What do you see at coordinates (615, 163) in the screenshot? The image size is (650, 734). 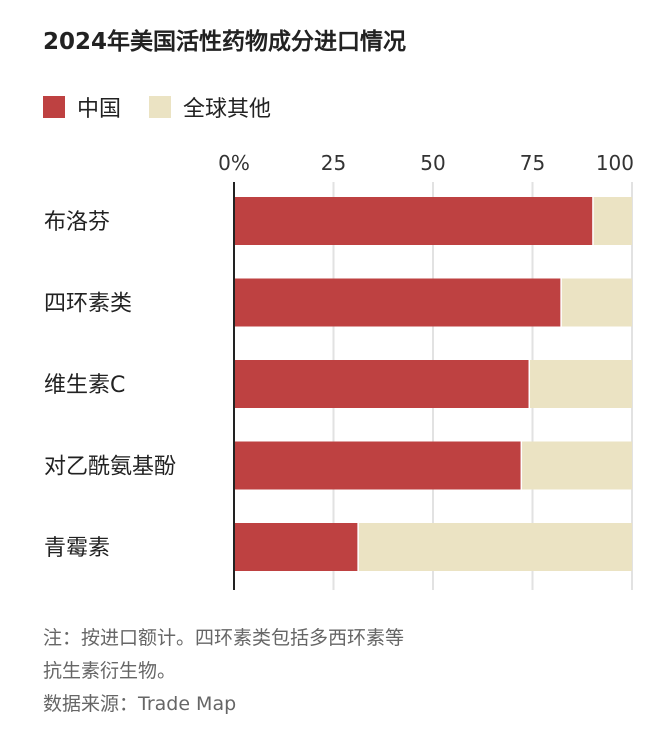 I see `x-tick-label: 100` at bounding box center [615, 163].